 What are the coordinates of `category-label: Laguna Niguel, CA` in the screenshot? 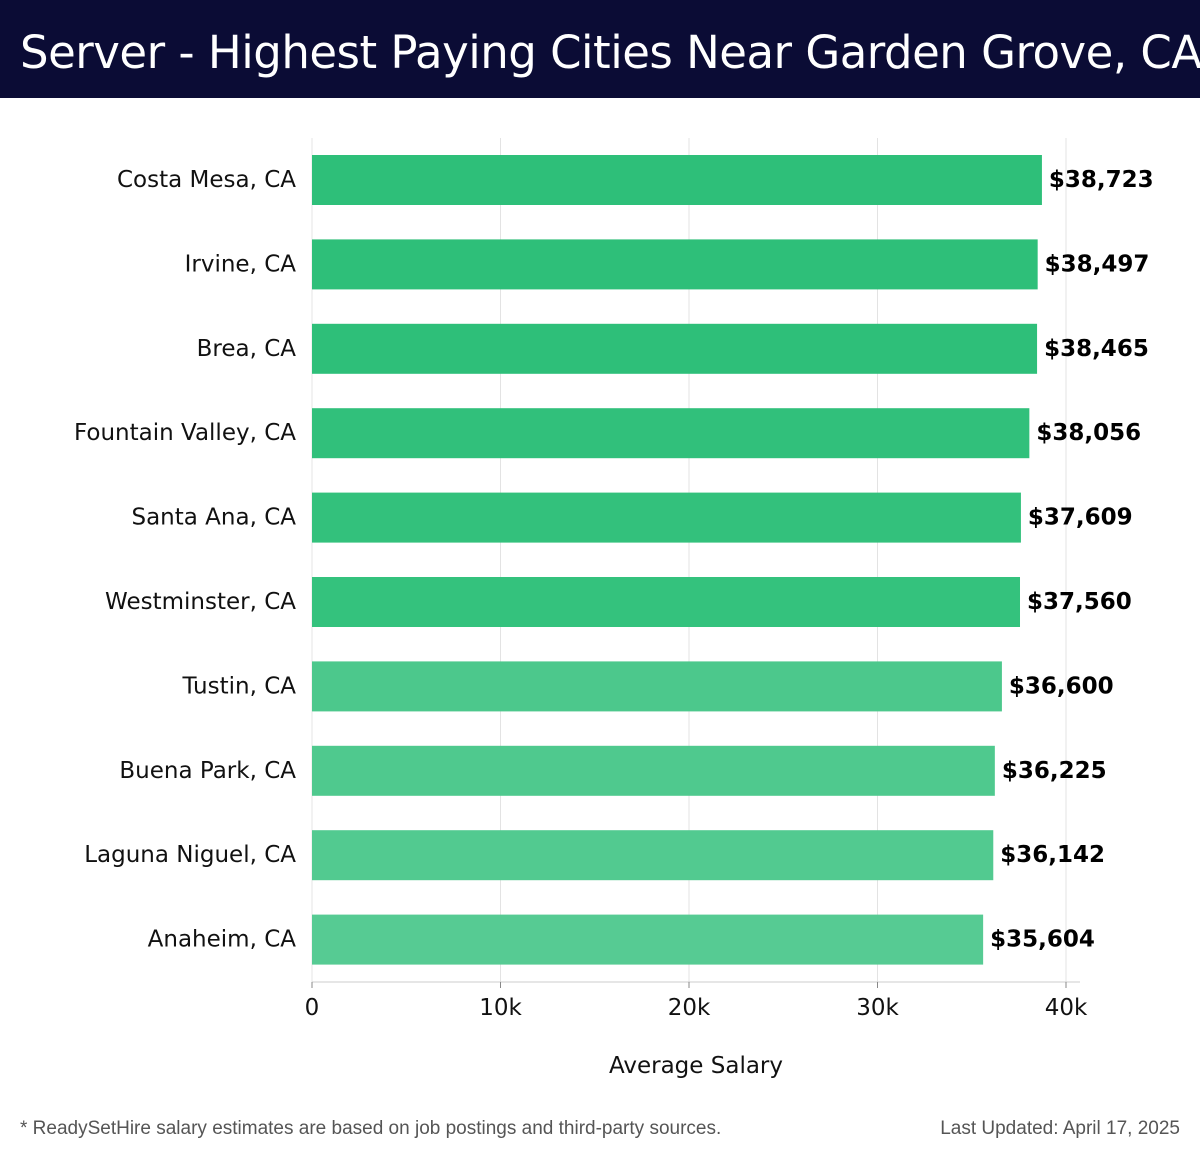 It's located at (190, 855).